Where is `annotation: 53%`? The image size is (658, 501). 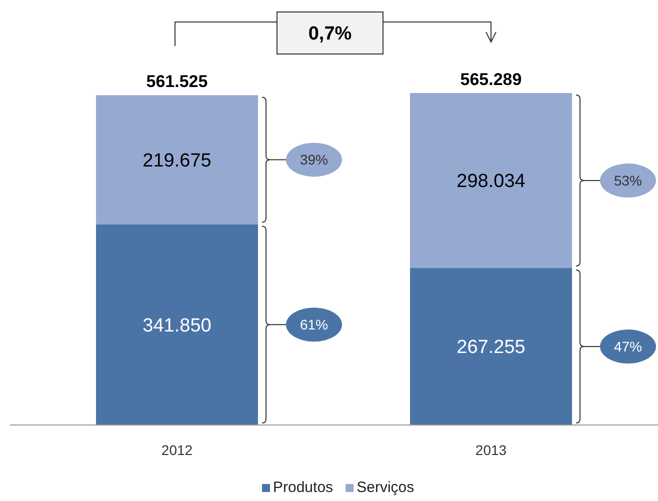 annotation: 53% is located at coordinates (628, 180).